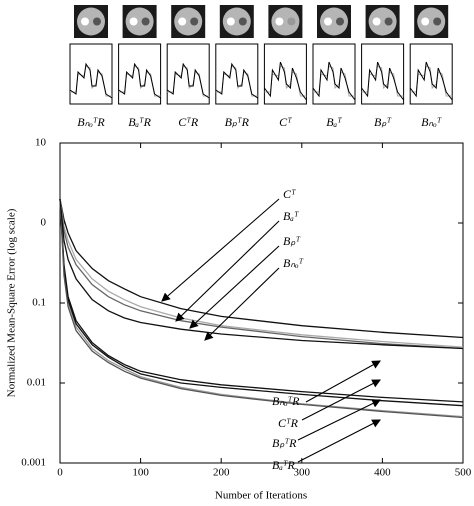 This screenshot has height=506, width=474. I want to click on thumbnail: Bₐᵀ, so click(334, 67).